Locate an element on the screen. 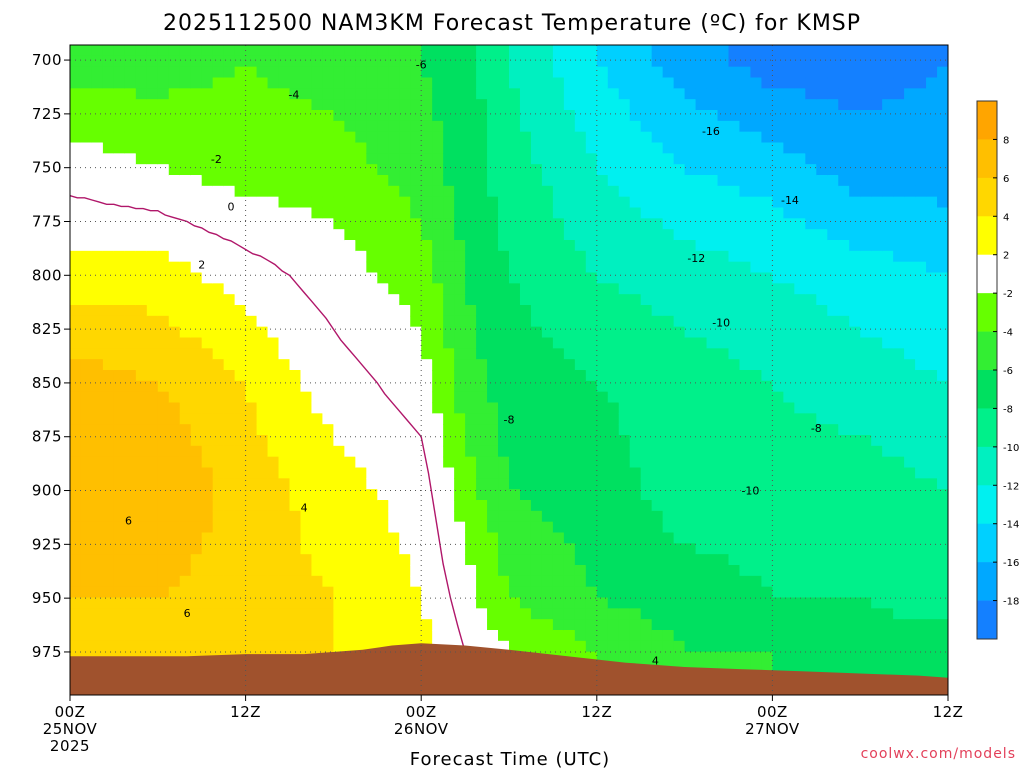  contour-label: 6 is located at coordinates (187, 613).